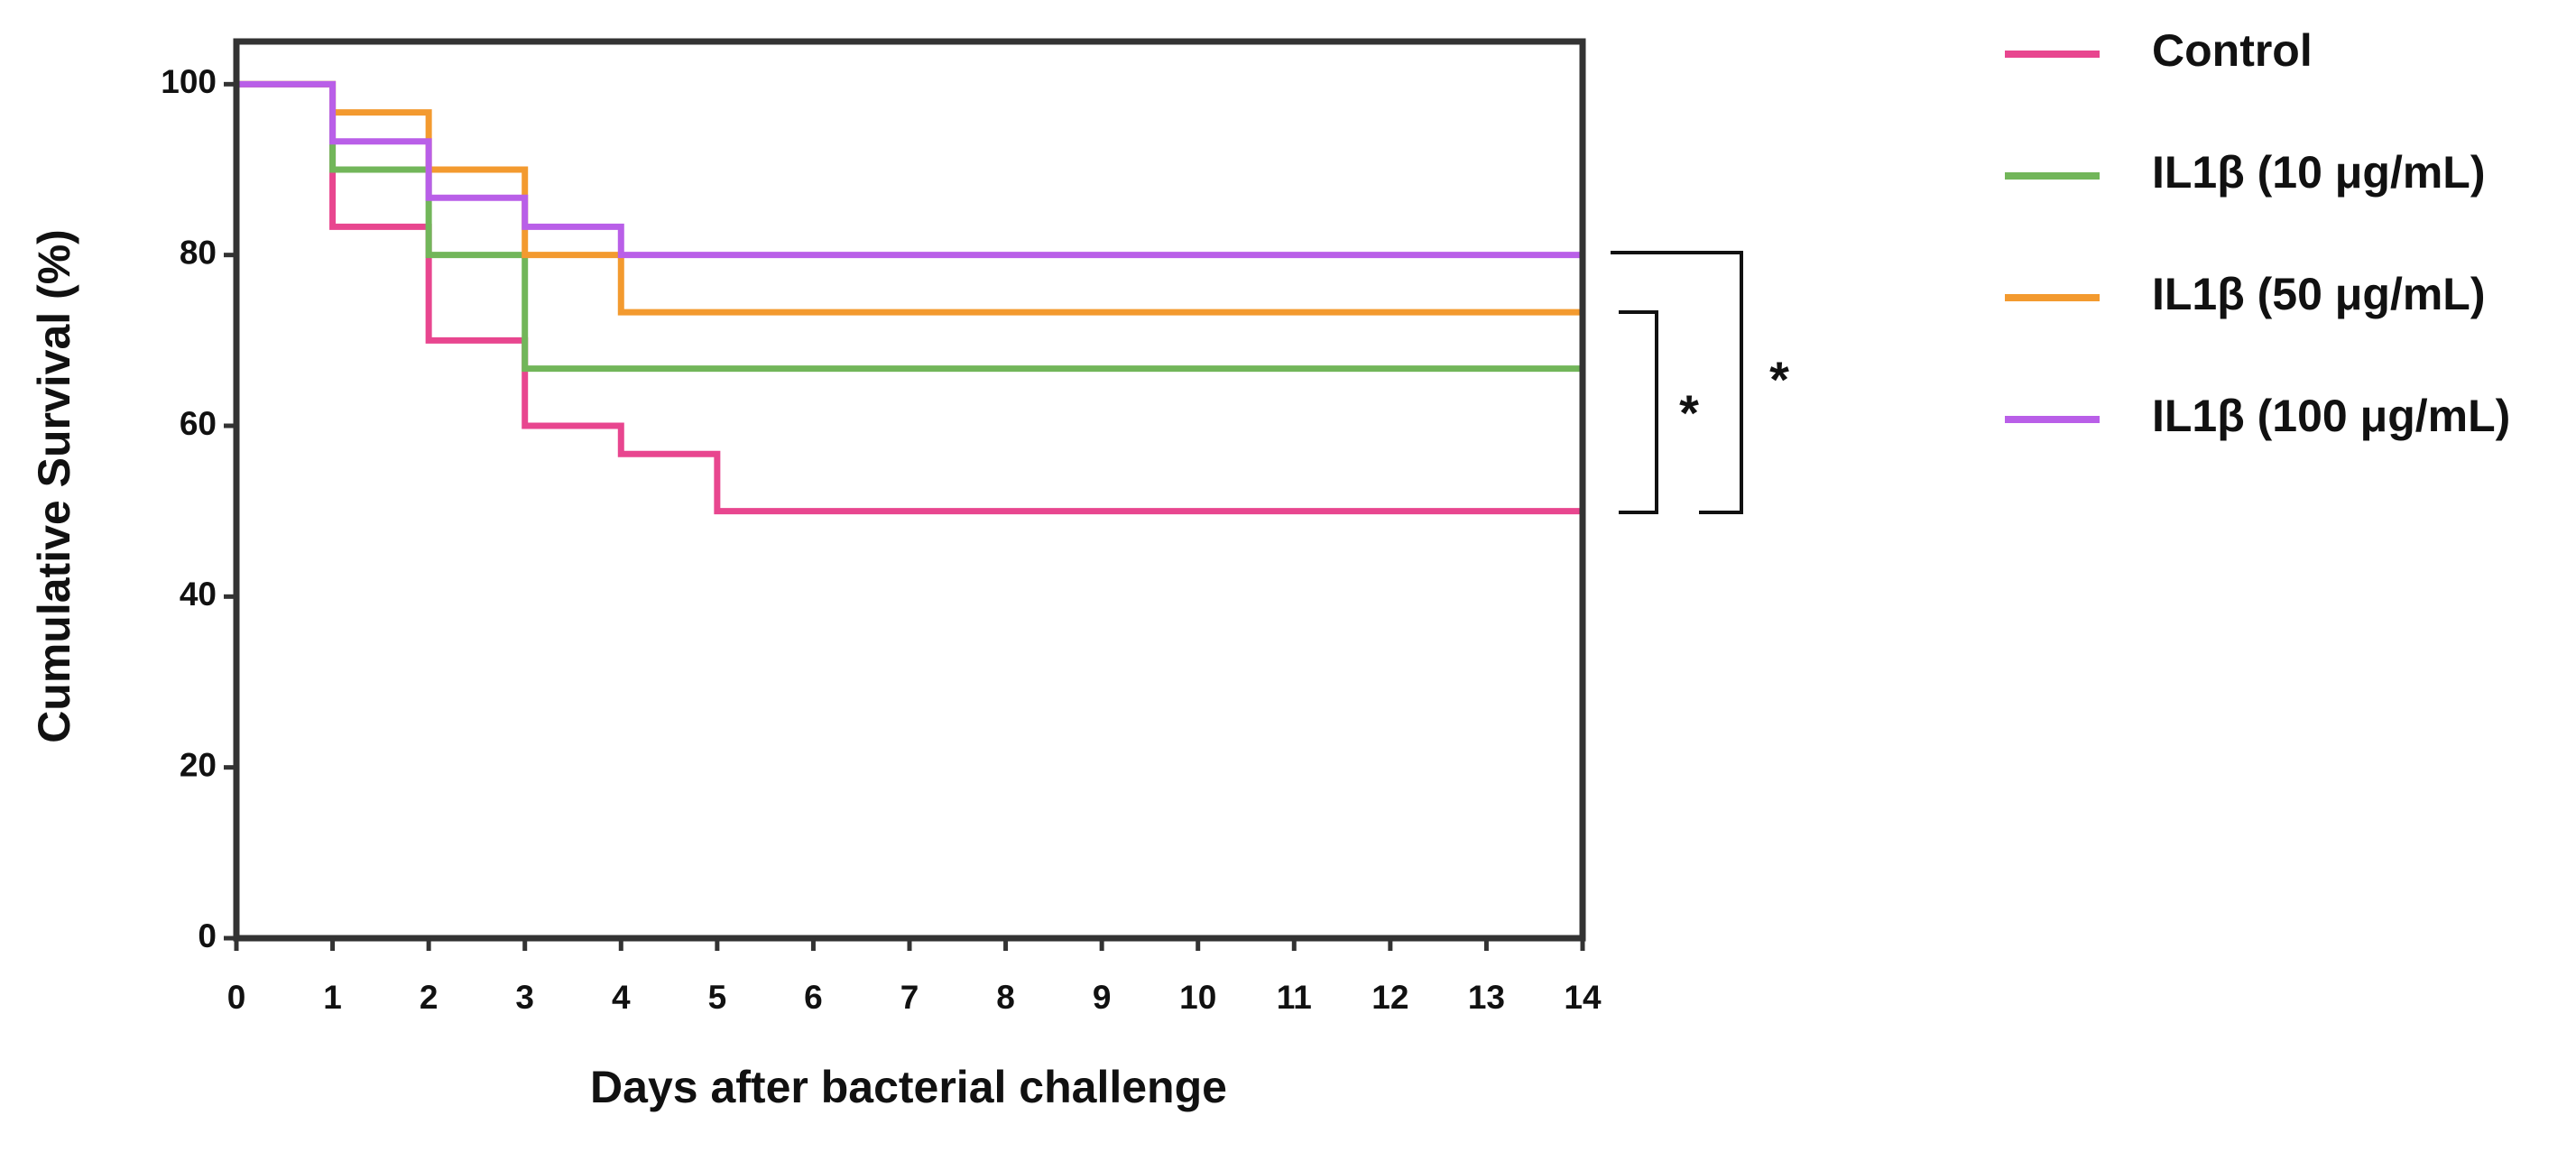 This screenshot has height=1152, width=2576. I want to click on x-tick-label: 14, so click(1583, 997).